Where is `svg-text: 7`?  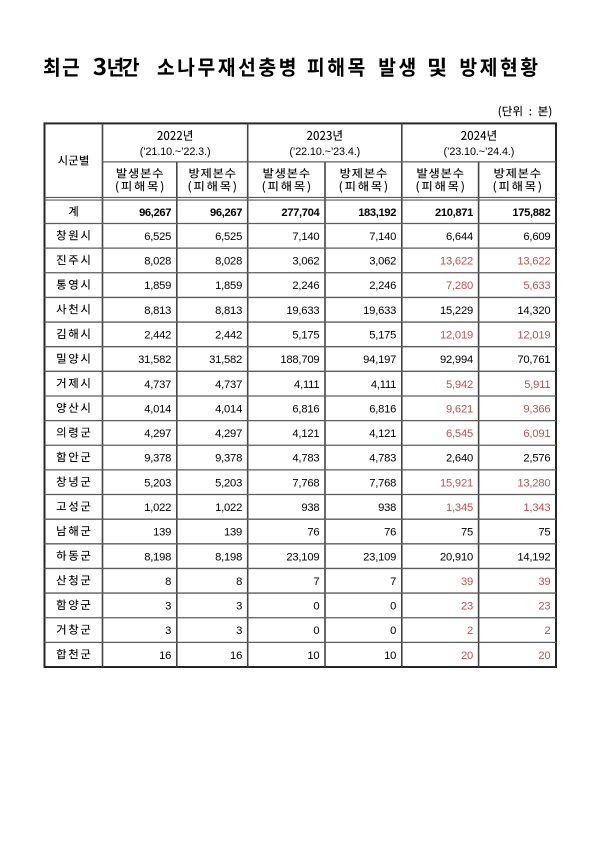
svg-text: 7 is located at coordinates (316, 582).